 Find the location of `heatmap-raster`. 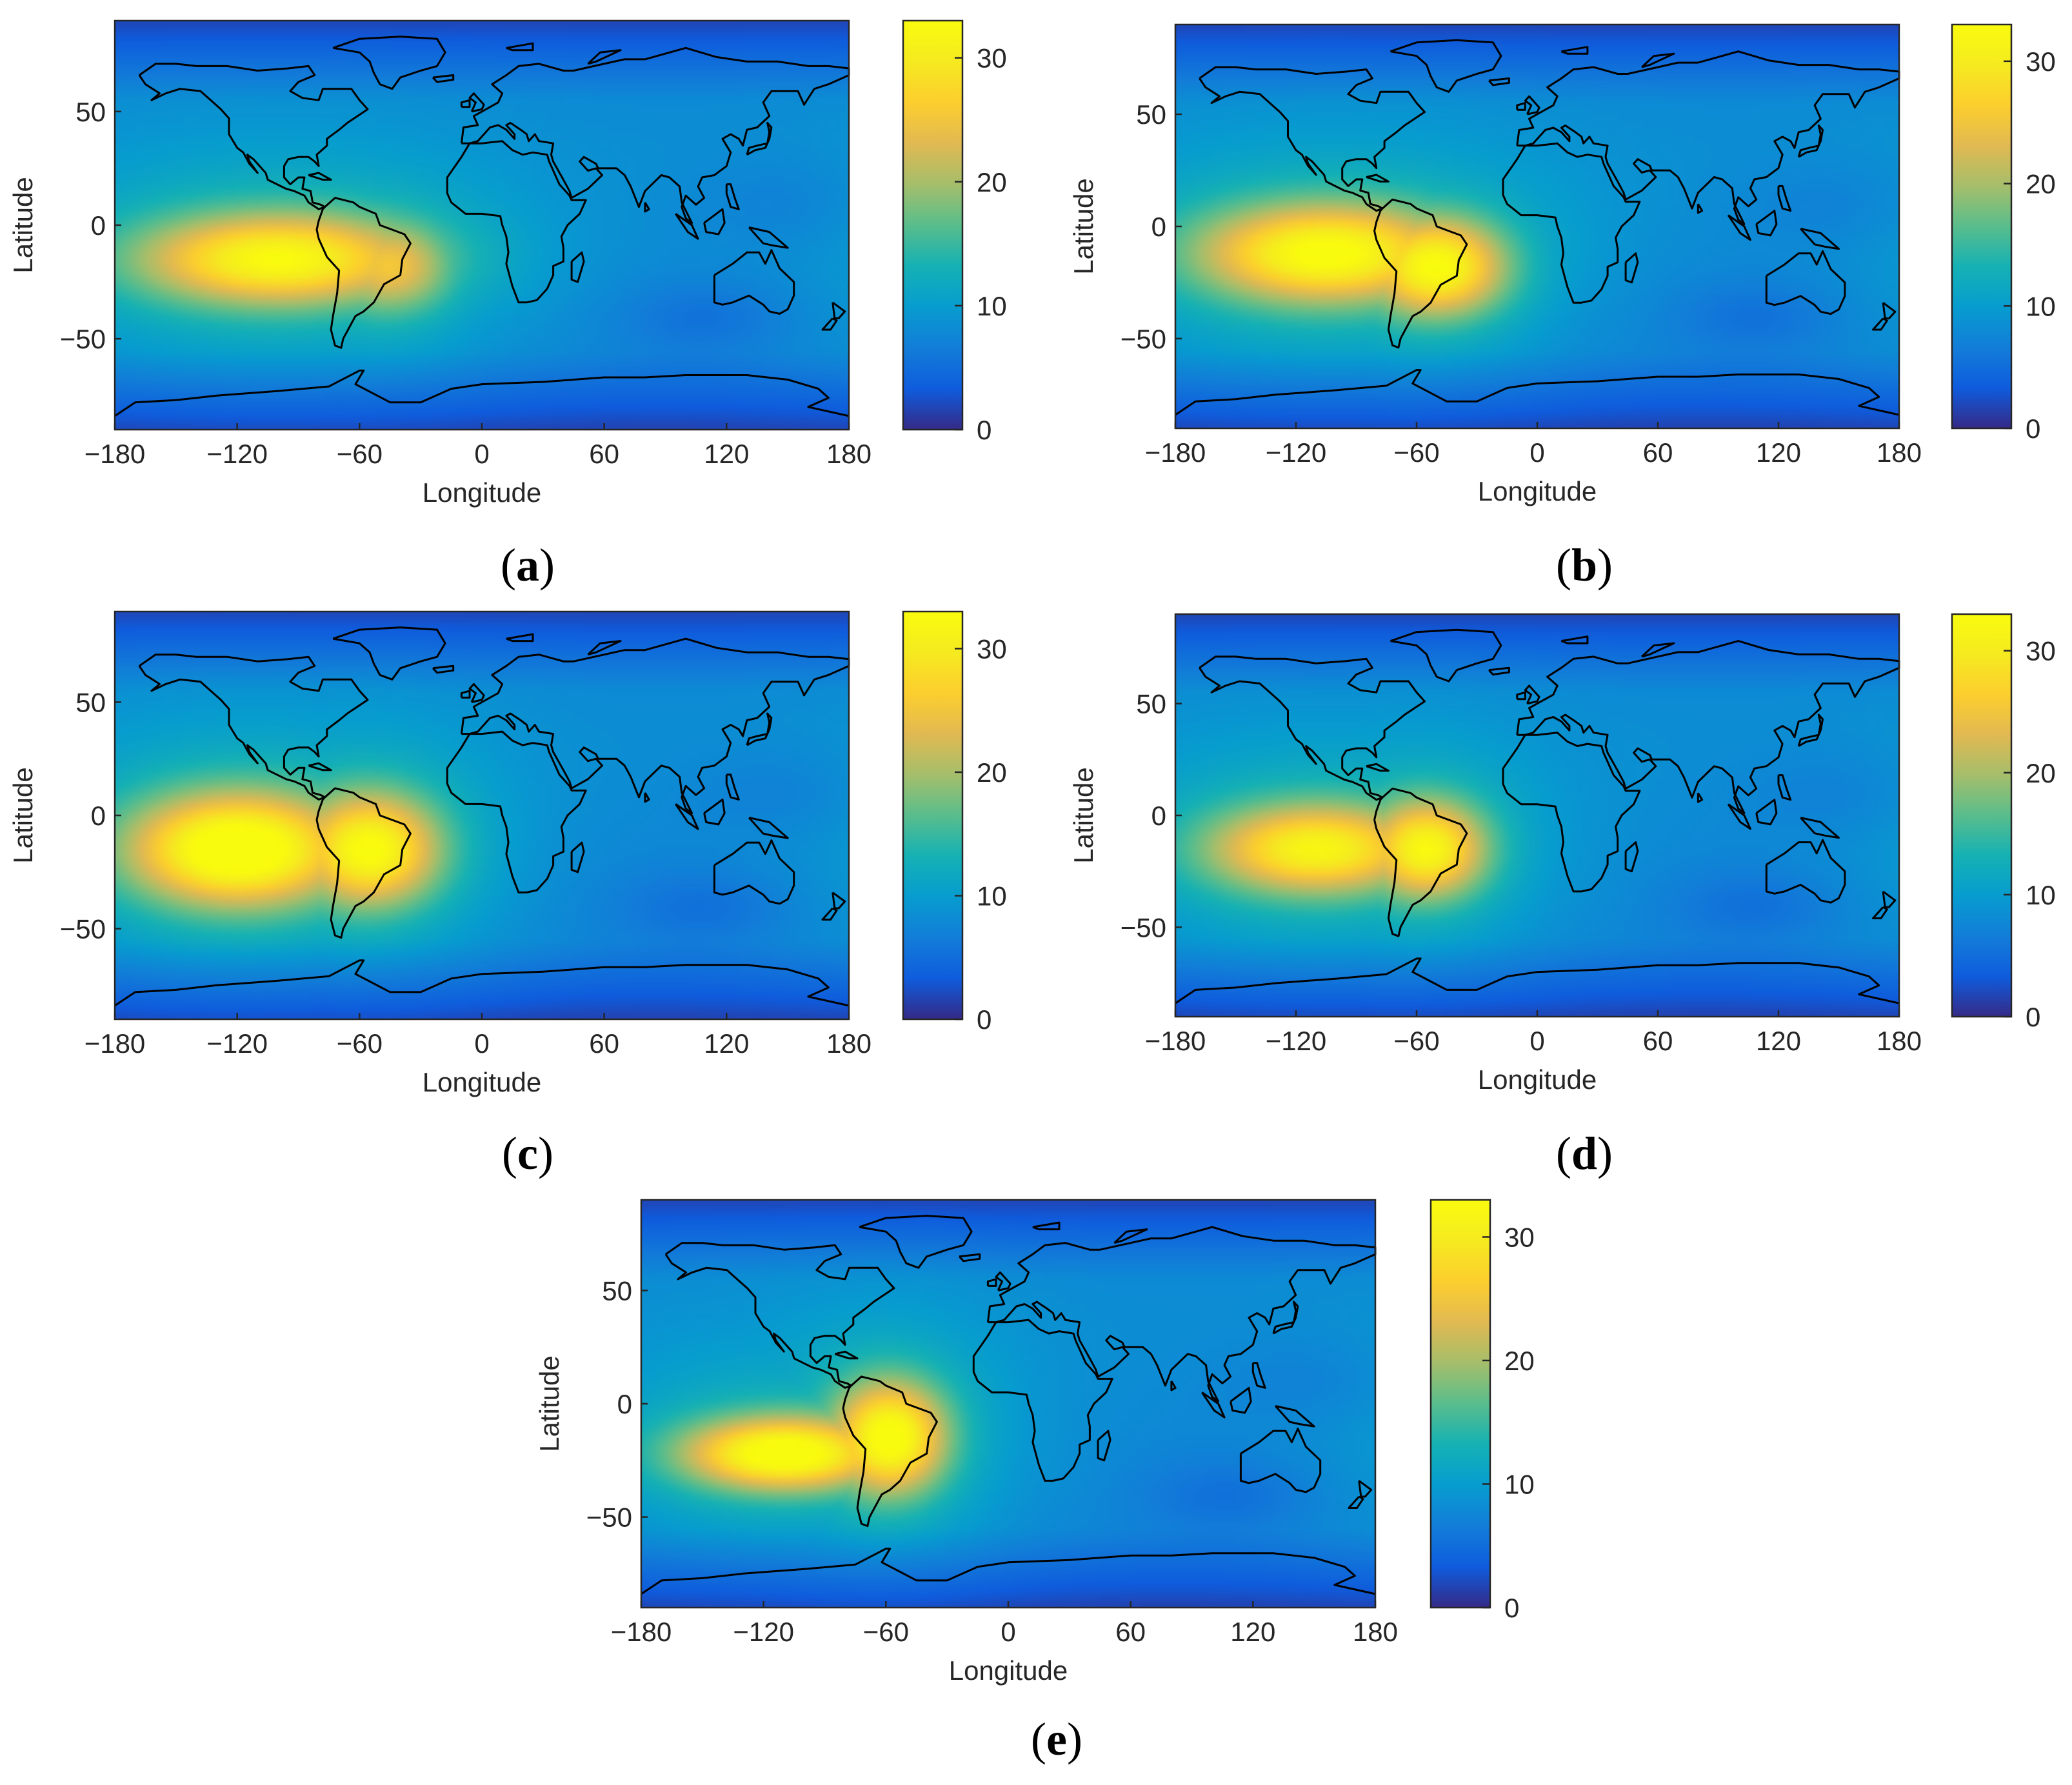

heatmap-raster is located at coordinates (1537, 226).